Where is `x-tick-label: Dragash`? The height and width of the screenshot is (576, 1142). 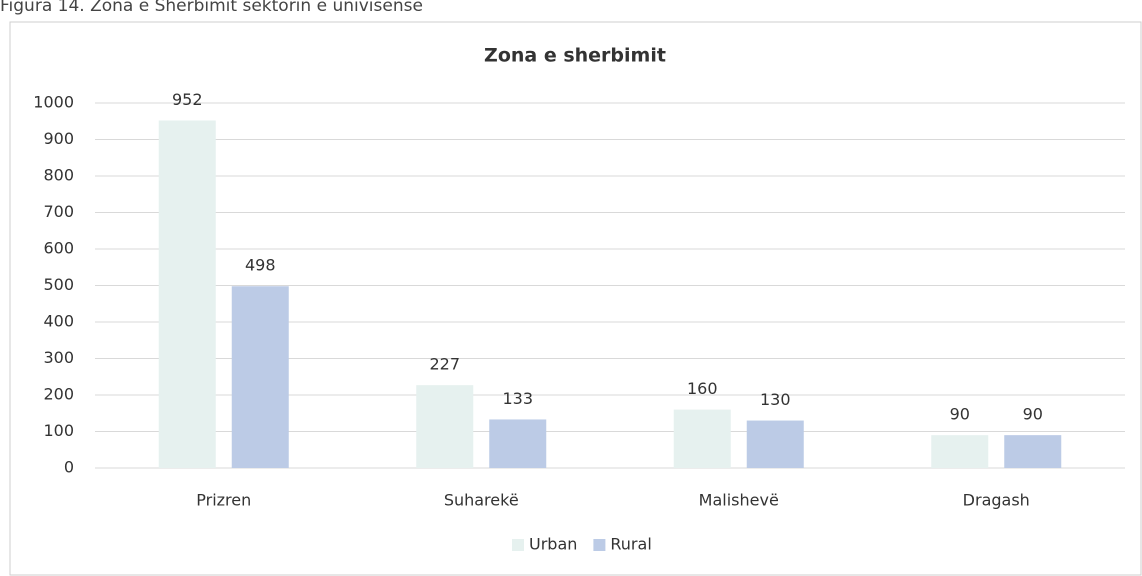
x-tick-label: Dragash is located at coordinates (996, 500).